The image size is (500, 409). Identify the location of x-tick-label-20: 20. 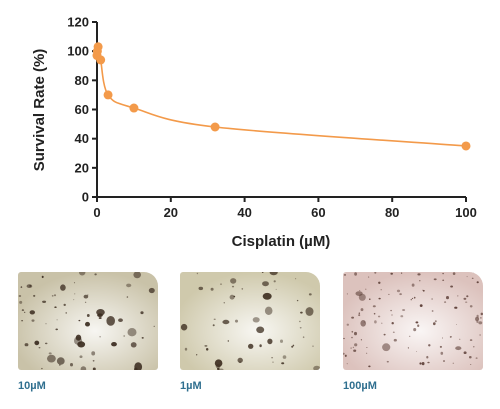
(171, 212).